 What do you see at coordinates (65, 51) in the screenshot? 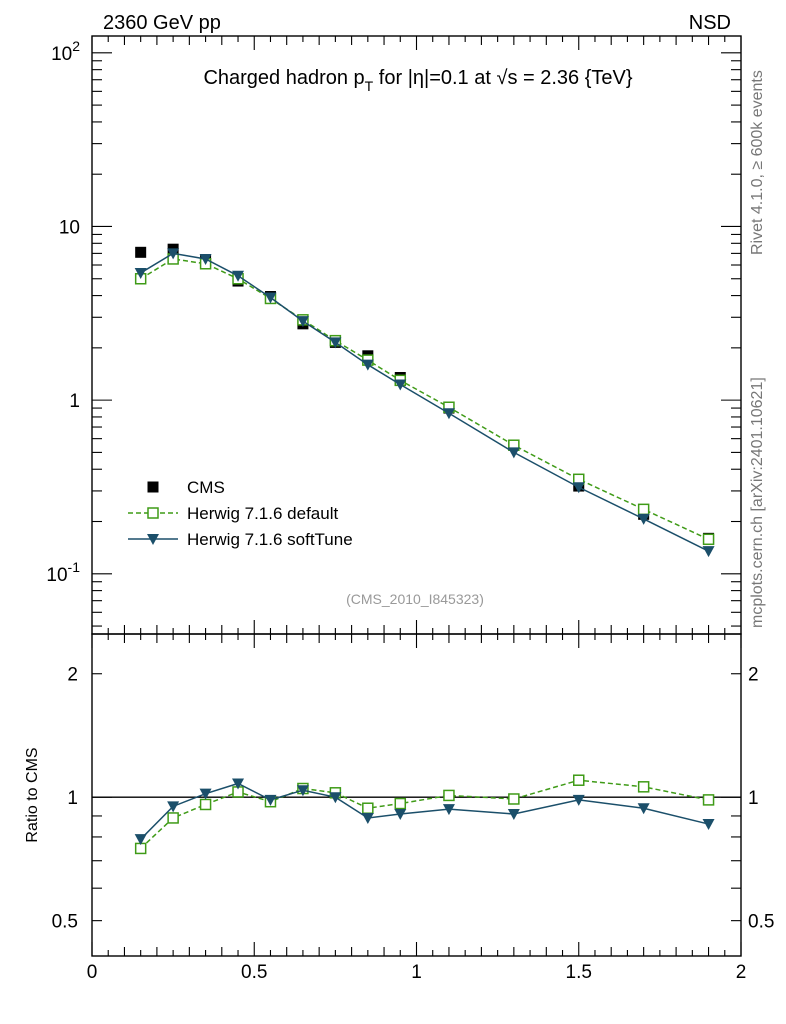
I see `y-tick-label: 10²` at bounding box center [65, 51].